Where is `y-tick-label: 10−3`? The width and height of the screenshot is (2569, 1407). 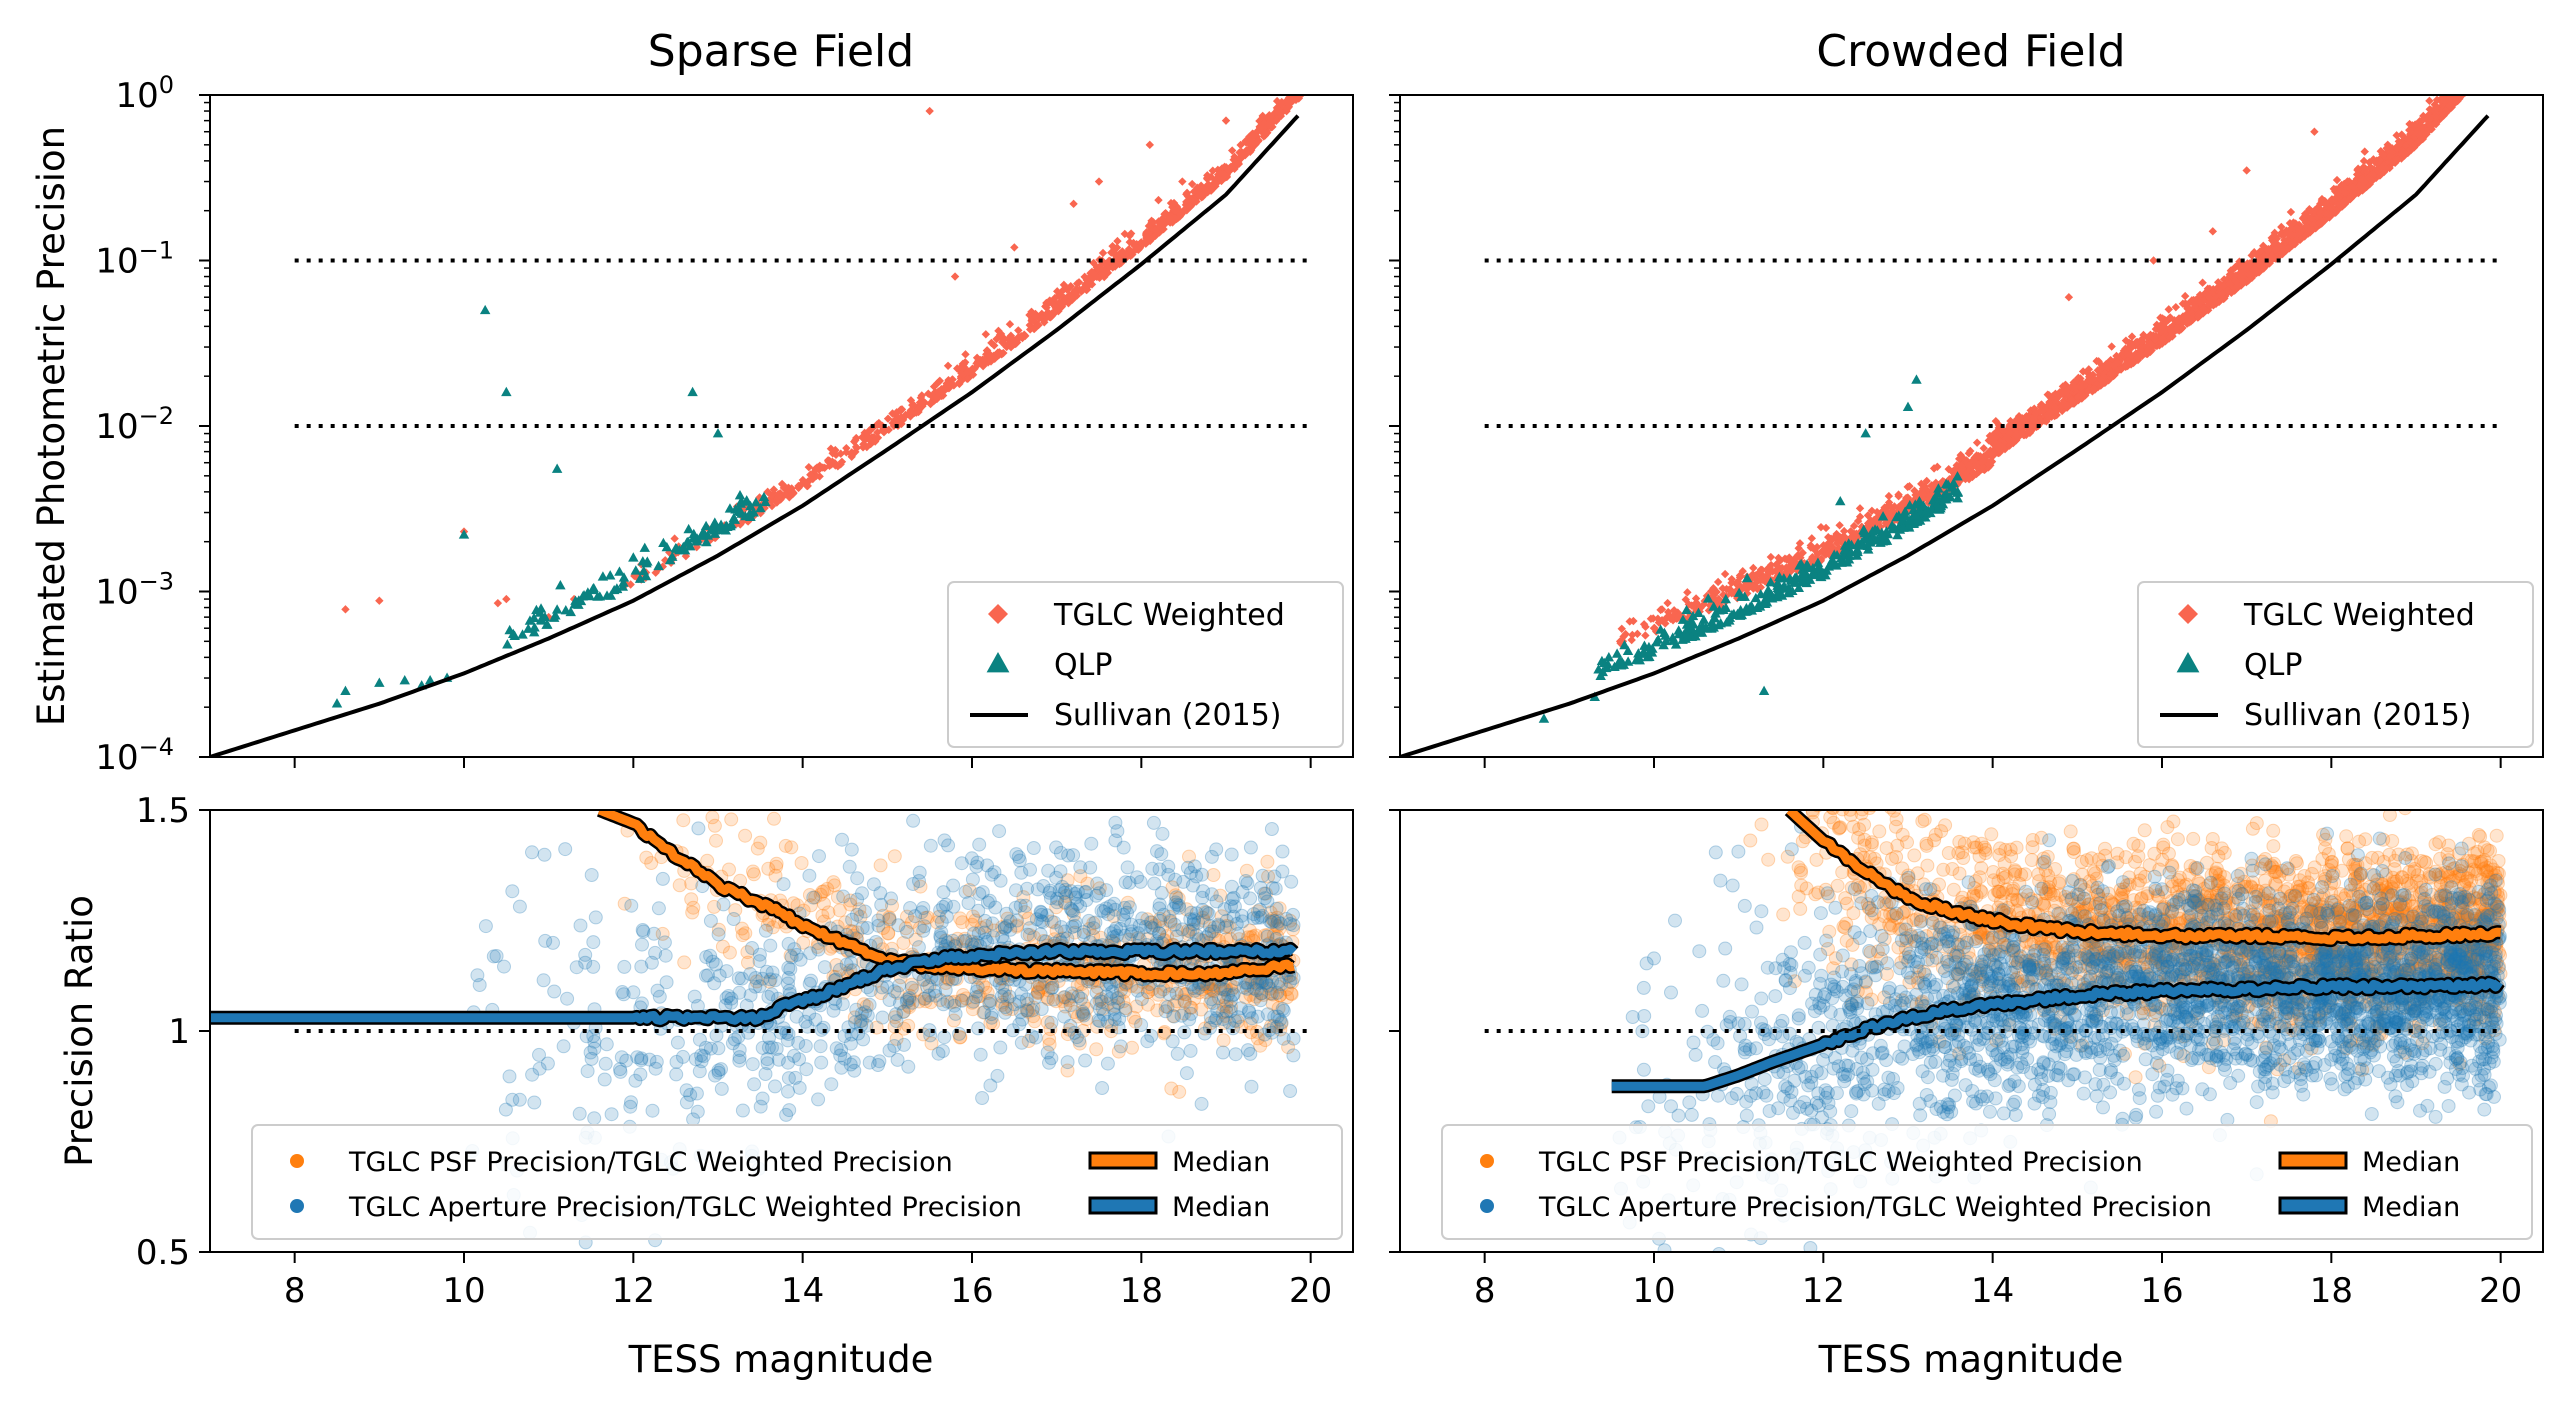
y-tick-label: 10−3 is located at coordinates (134, 590).